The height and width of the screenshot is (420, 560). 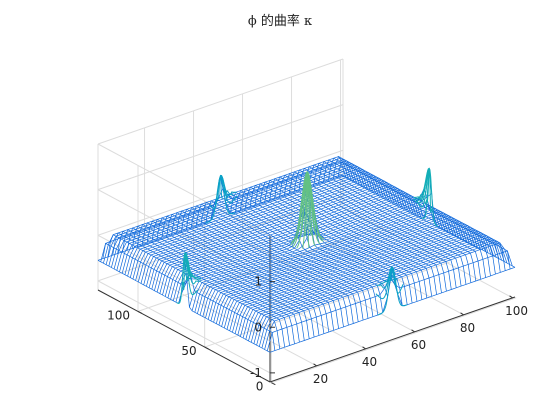 I want to click on z-tick-label: 0, so click(x=258, y=327).